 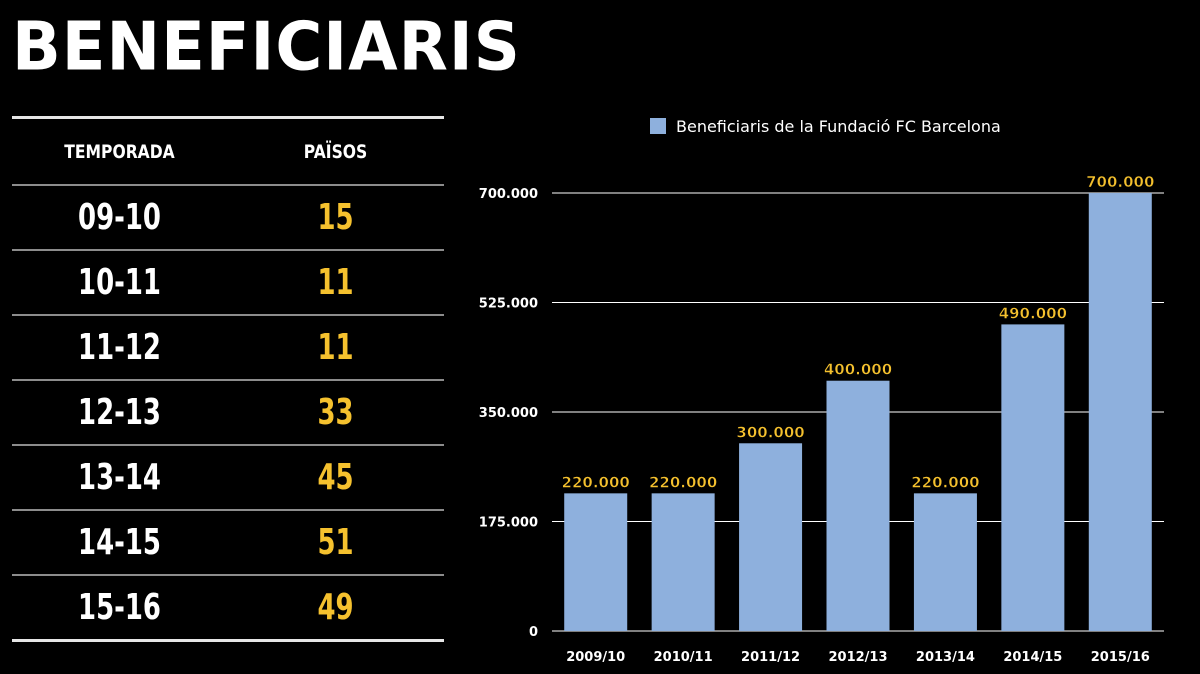 I want to click on legend-label: Beneficiaris de la Fundació FC Barcelona, so click(x=838, y=126).